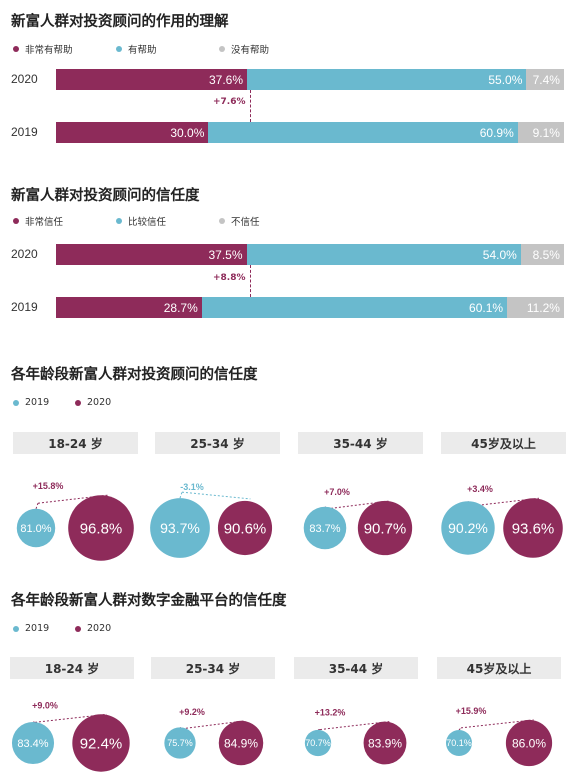 This screenshot has width=573, height=781. What do you see at coordinates (356, 668) in the screenshot?
I see `age-group-header: 35-44 岁` at bounding box center [356, 668].